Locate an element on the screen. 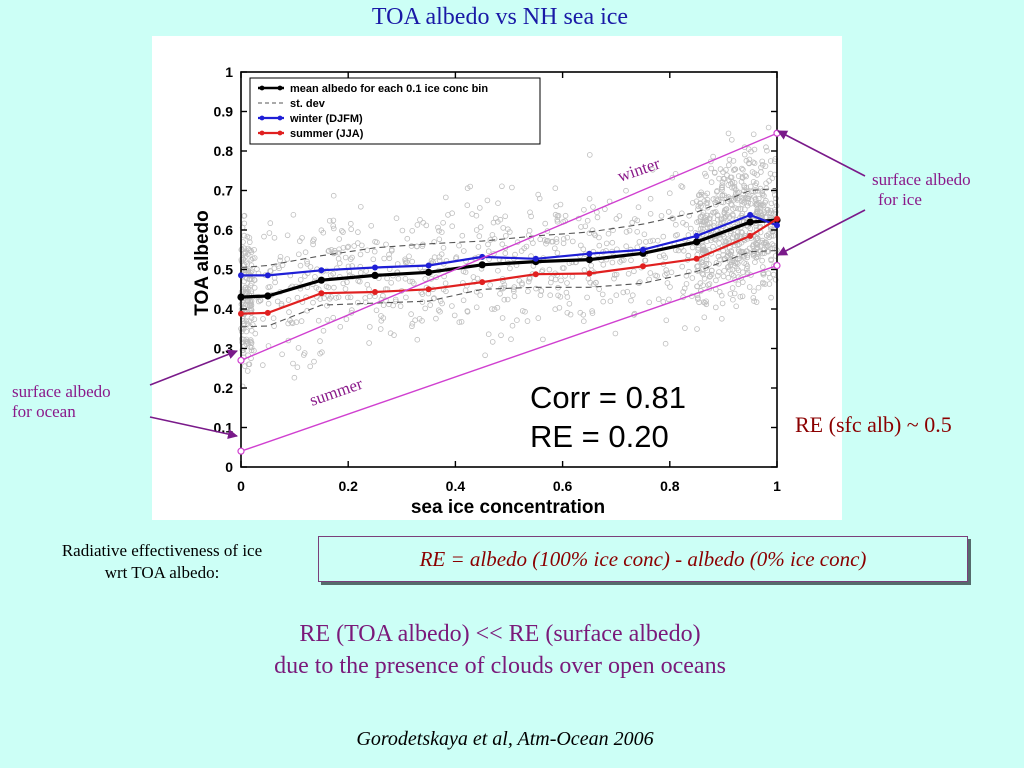 The image size is (1024, 768). y-tick-label: 0.2 is located at coordinates (224, 388).